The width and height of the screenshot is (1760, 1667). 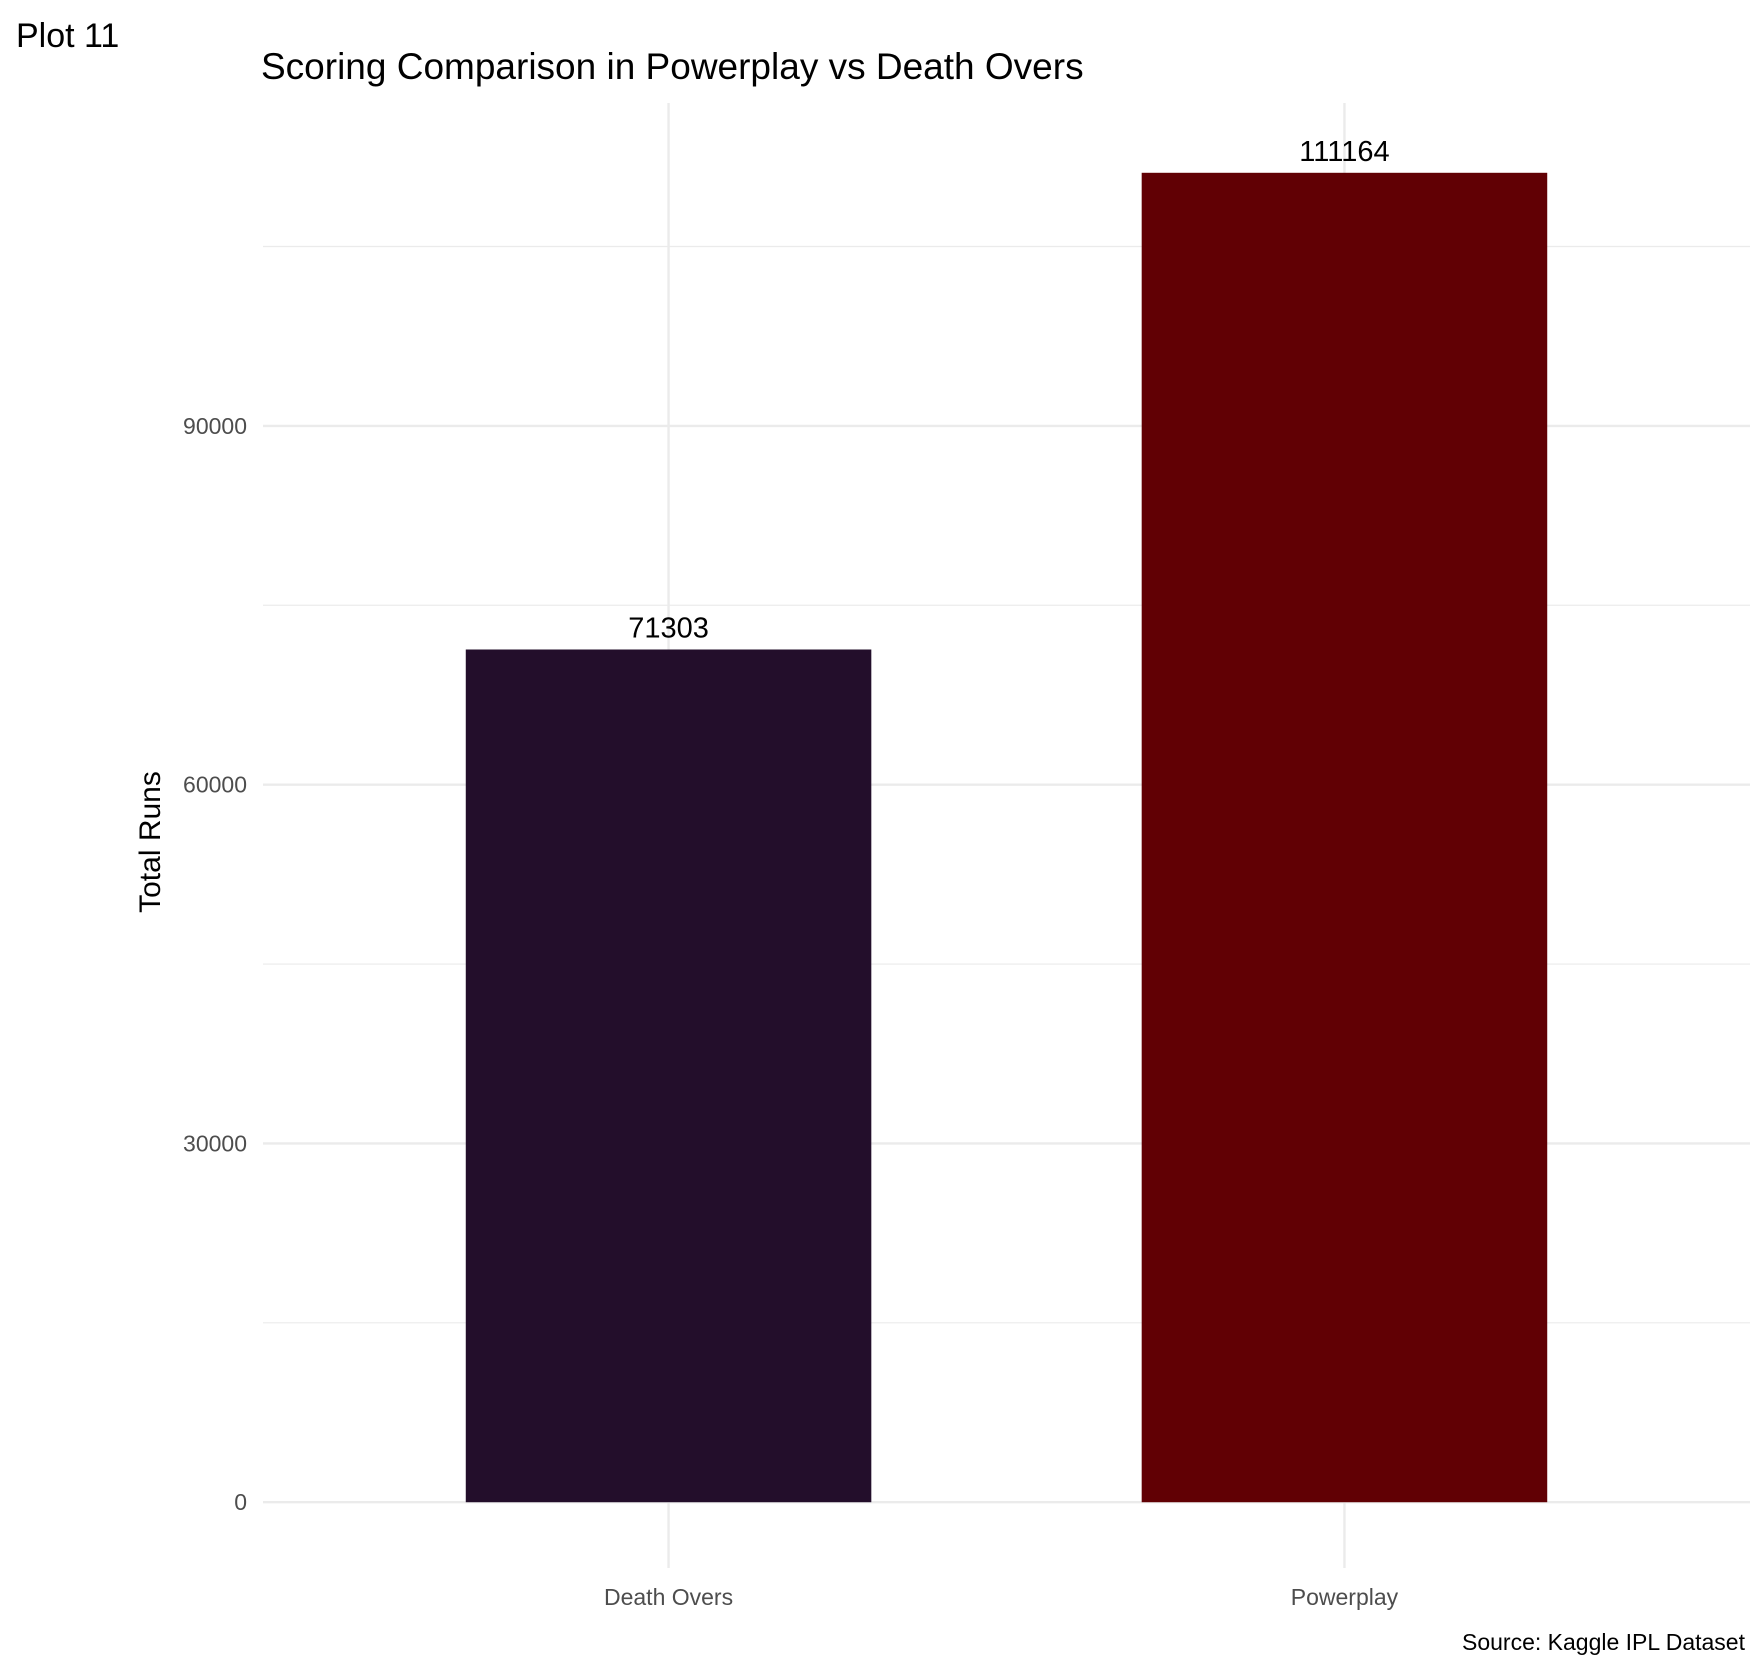 I want to click on y-axis-ticks: 0 30000 60000 90000, so click(x=215, y=964).